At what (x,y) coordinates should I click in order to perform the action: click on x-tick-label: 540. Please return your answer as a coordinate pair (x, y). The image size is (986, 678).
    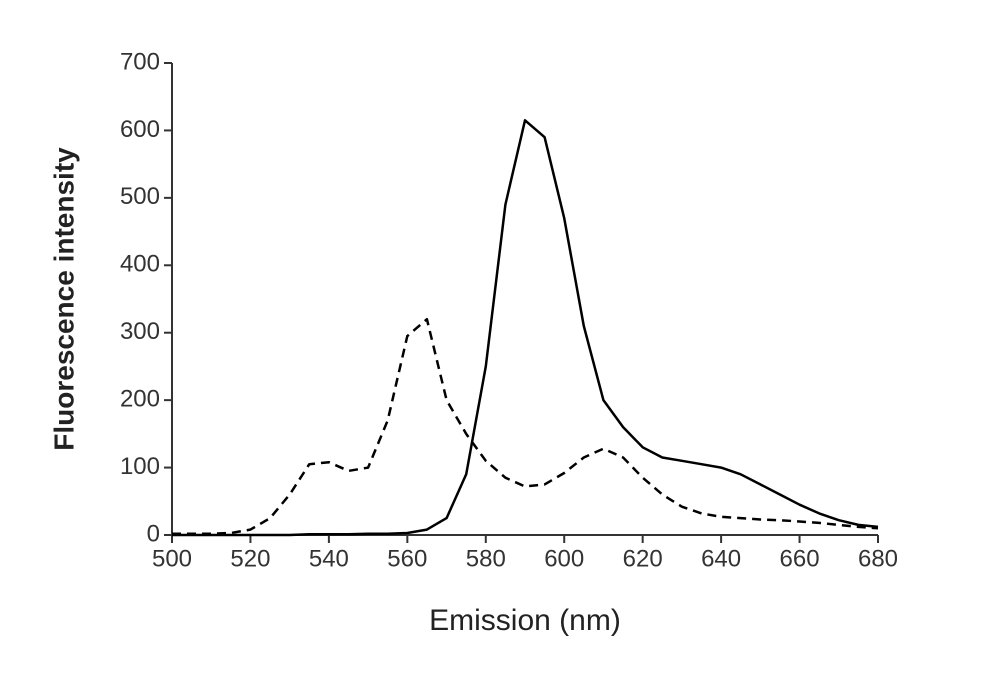
    Looking at the image, I should click on (329, 558).